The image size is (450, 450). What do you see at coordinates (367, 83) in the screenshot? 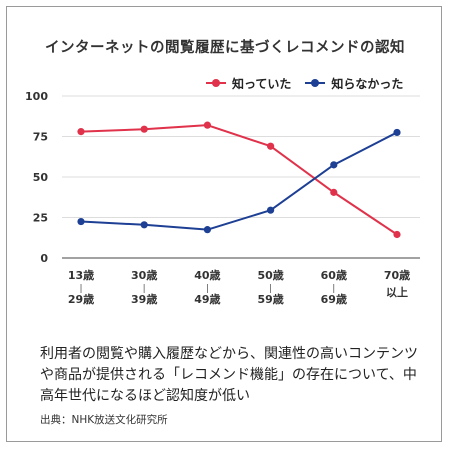
I see `legend-label-unknown: 知らなかった` at bounding box center [367, 83].